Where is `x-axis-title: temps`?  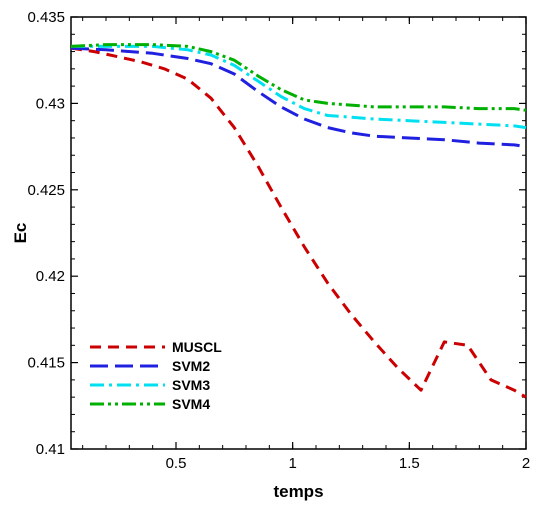 x-axis-title: temps is located at coordinates (298, 491).